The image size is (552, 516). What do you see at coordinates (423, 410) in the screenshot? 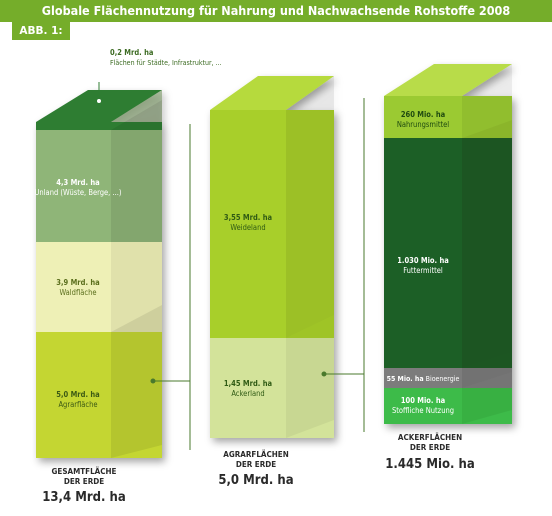
I see `label-stofflich-name: Stoffliche Nutzung` at bounding box center [423, 410].